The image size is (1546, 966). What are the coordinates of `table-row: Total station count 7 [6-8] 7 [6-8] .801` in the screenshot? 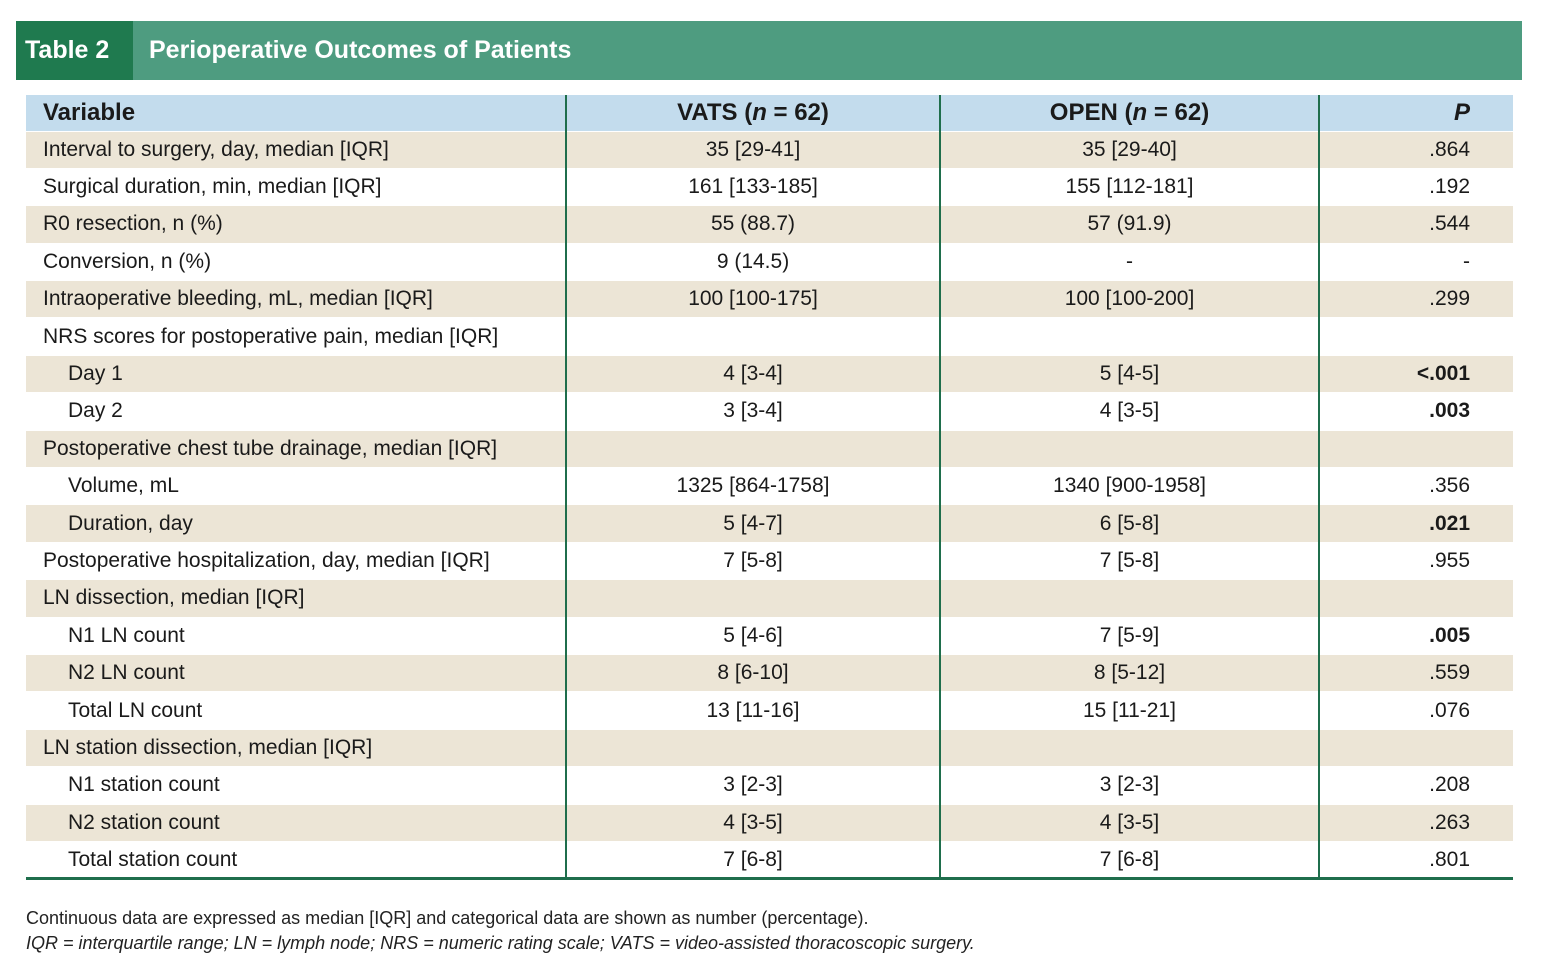 It's located at (769, 861).